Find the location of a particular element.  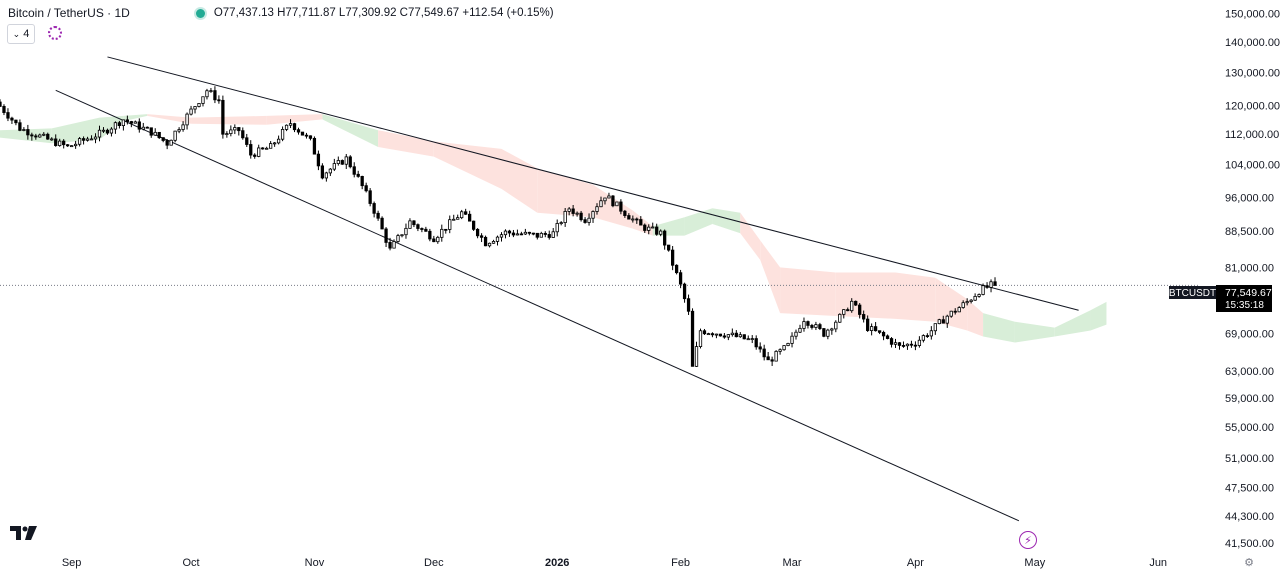

loading-spinner-button is located at coordinates (55, 33).